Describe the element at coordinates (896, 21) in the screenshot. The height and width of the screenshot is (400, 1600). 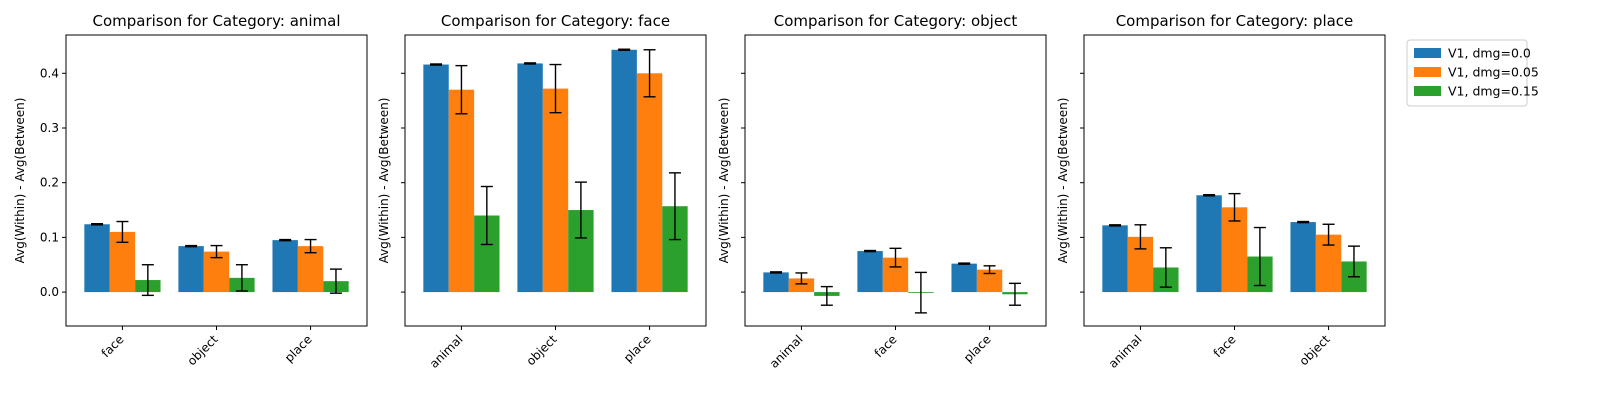
I see `subplot-title: Comparison for Category: object` at that location.